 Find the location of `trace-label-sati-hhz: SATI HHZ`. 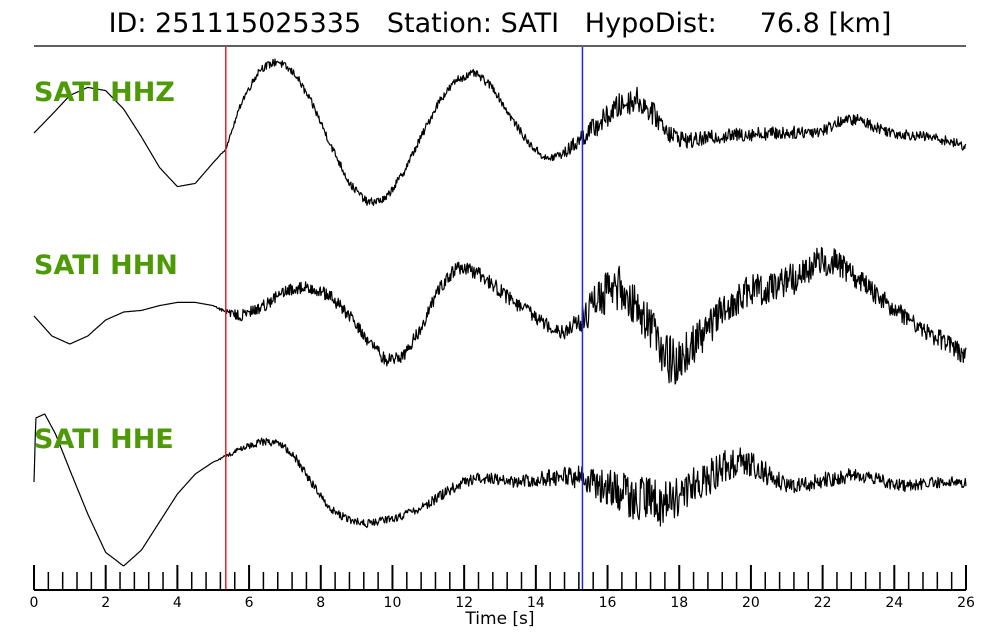

trace-label-sati-hhz: SATI HHZ is located at coordinates (104, 92).